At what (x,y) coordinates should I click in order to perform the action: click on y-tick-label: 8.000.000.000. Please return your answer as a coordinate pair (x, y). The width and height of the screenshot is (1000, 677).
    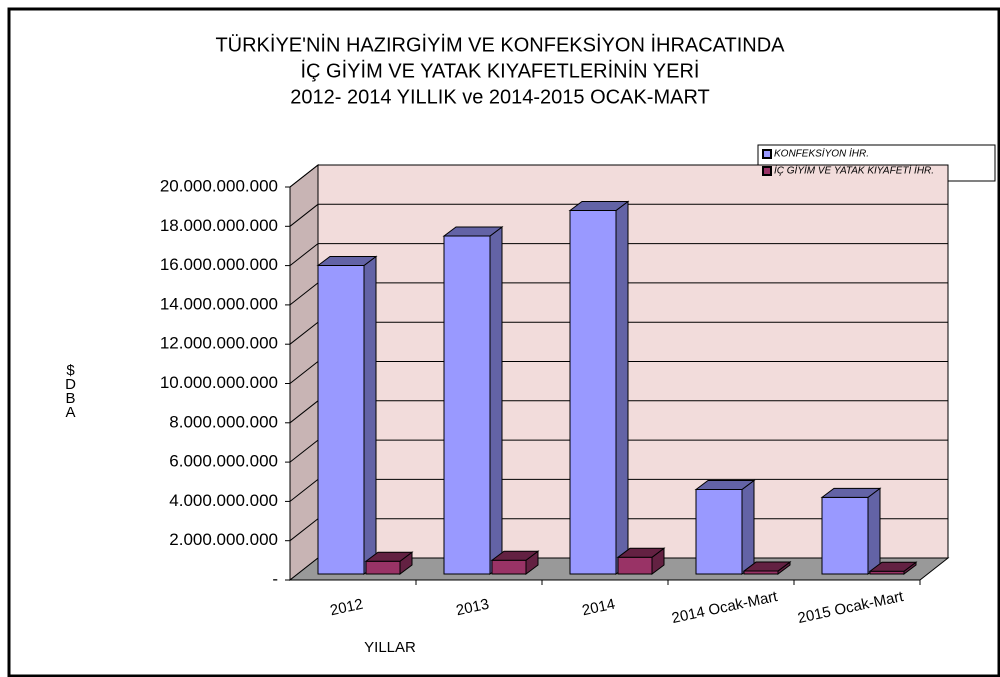
    Looking at the image, I should click on (223, 421).